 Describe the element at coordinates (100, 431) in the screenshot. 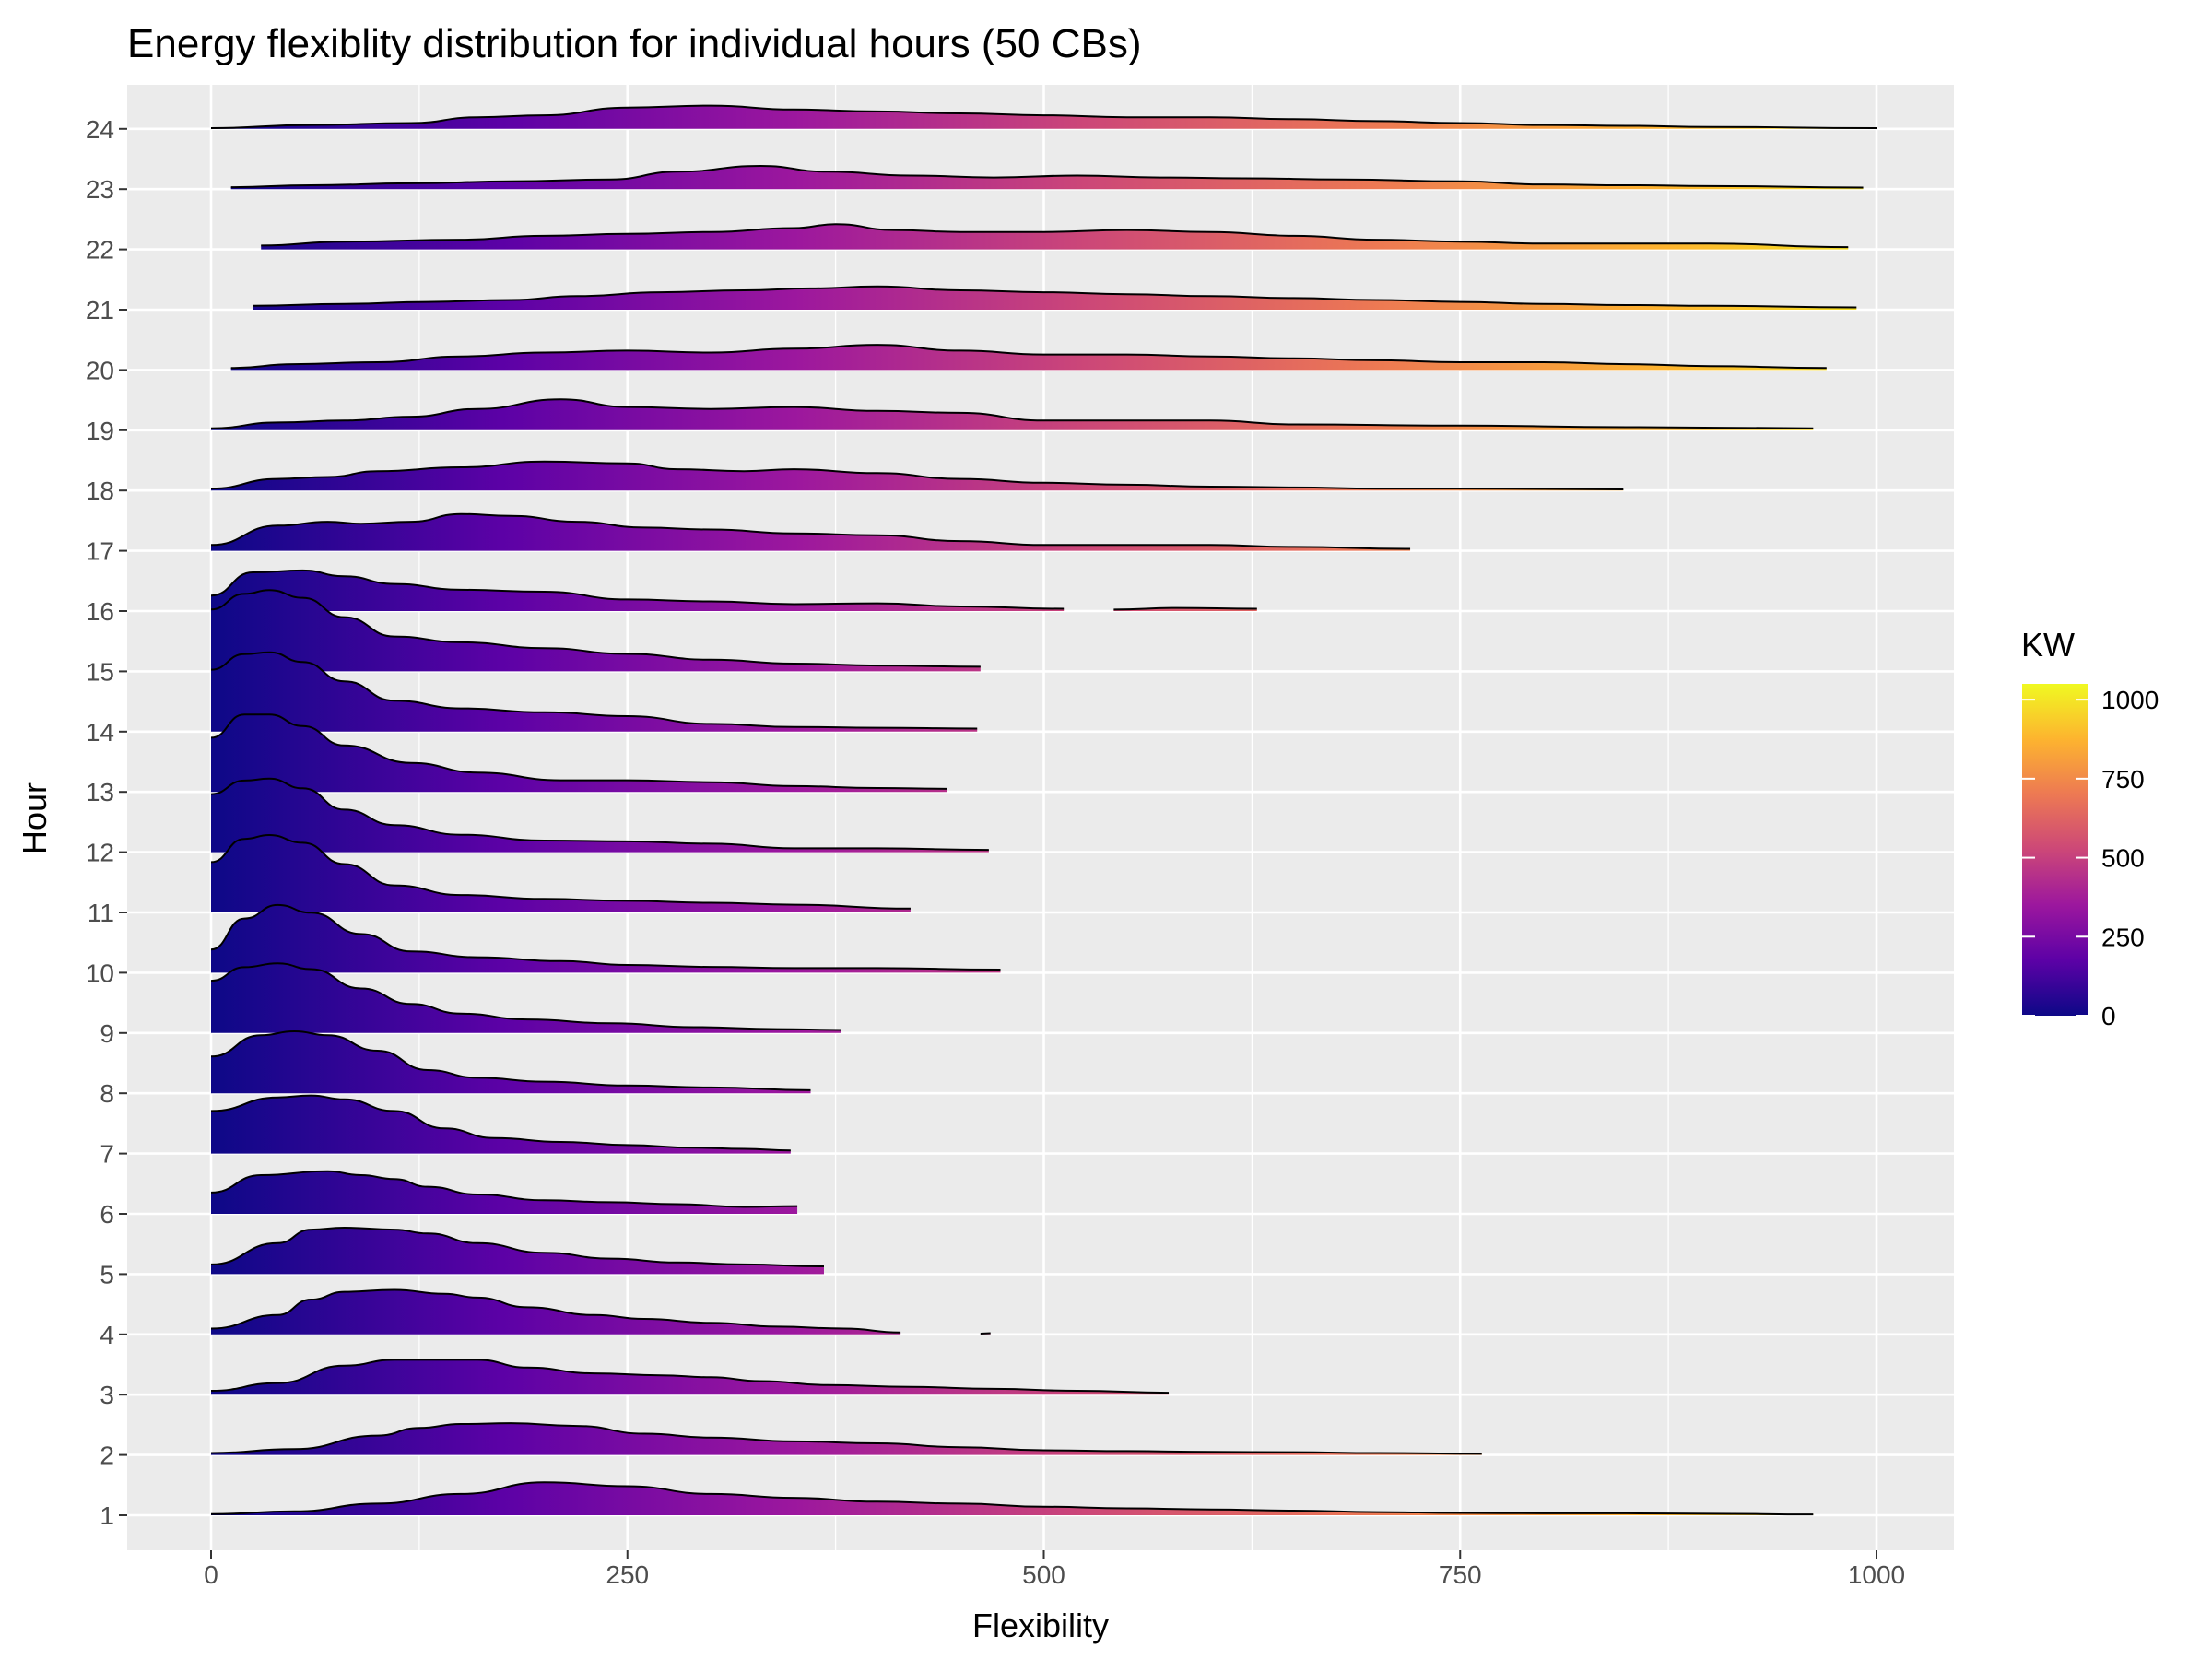

I see `y-tick-label: 19` at that location.